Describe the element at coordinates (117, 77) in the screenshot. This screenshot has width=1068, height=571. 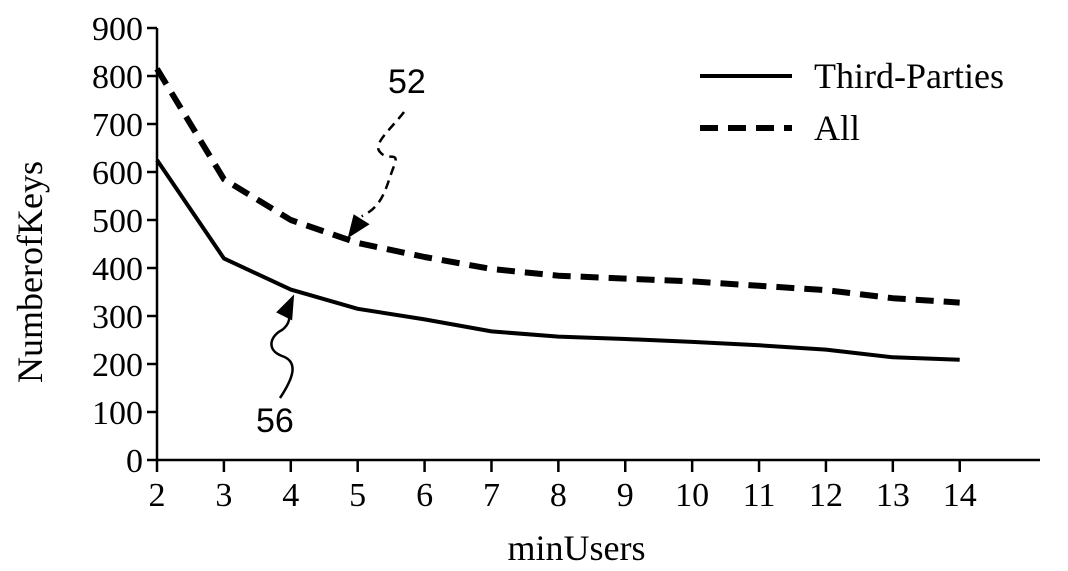
I see `y-tick-label: 800` at that location.